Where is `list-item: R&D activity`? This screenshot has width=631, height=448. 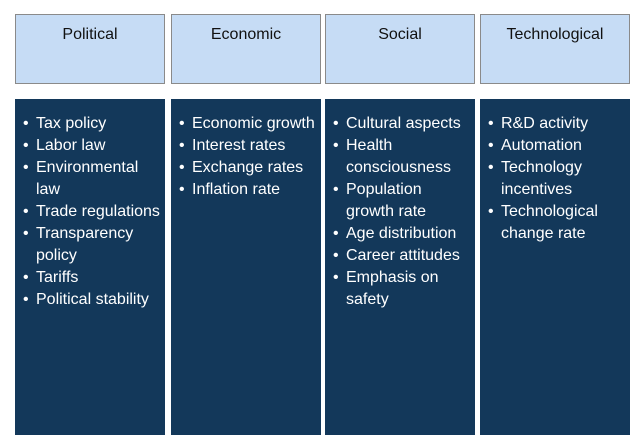
list-item: R&D activity is located at coordinates (556, 124).